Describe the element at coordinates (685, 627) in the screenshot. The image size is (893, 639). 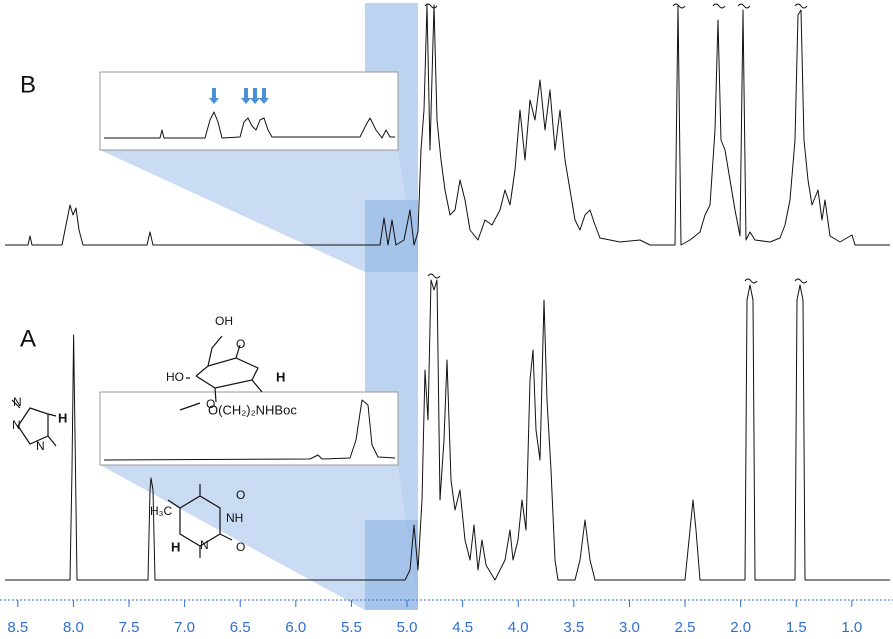
I see `x-tick-label: 2.5` at that location.